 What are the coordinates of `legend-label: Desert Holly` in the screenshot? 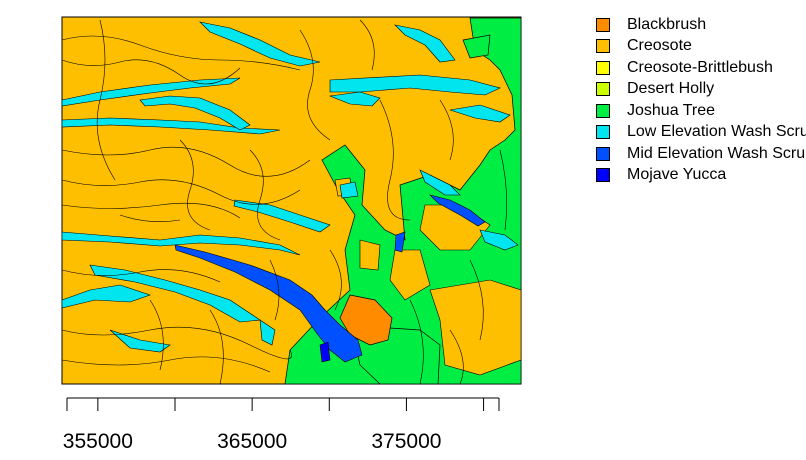 It's located at (671, 89).